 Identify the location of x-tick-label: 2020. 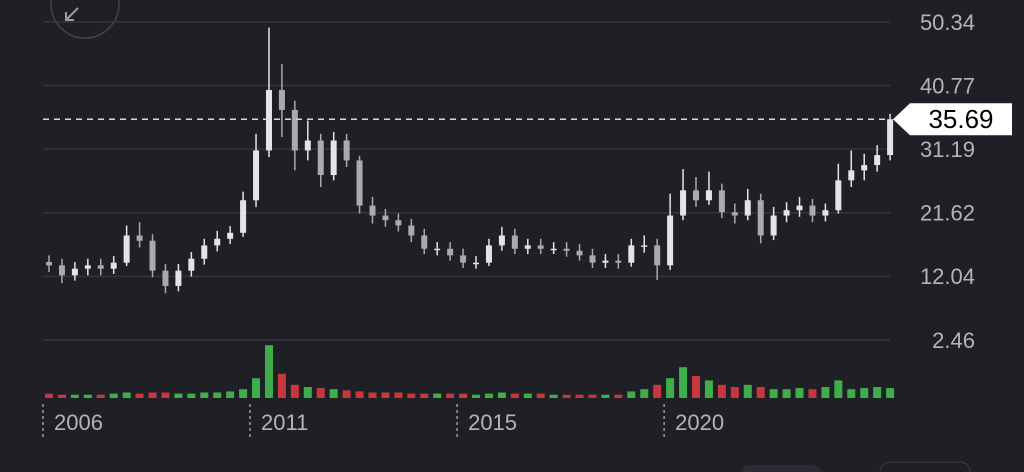
(699, 422).